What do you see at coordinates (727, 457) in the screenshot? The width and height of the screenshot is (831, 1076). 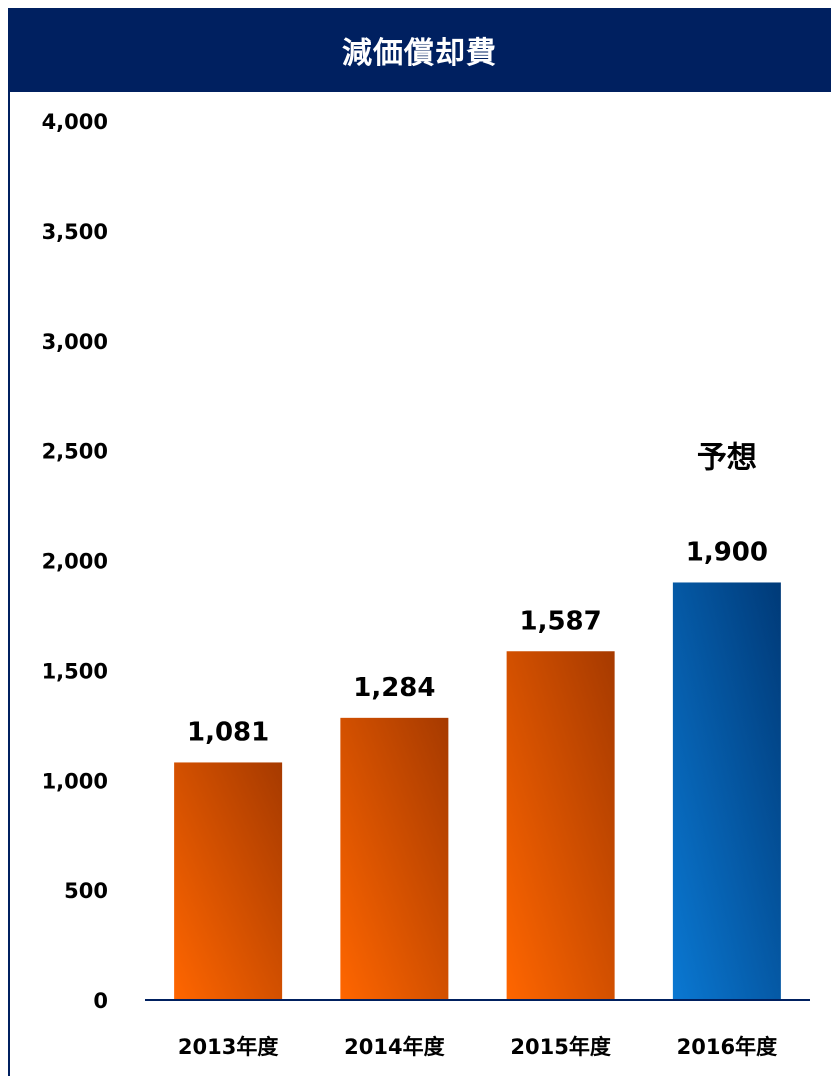 I see `forecast-annotation: 予想` at bounding box center [727, 457].